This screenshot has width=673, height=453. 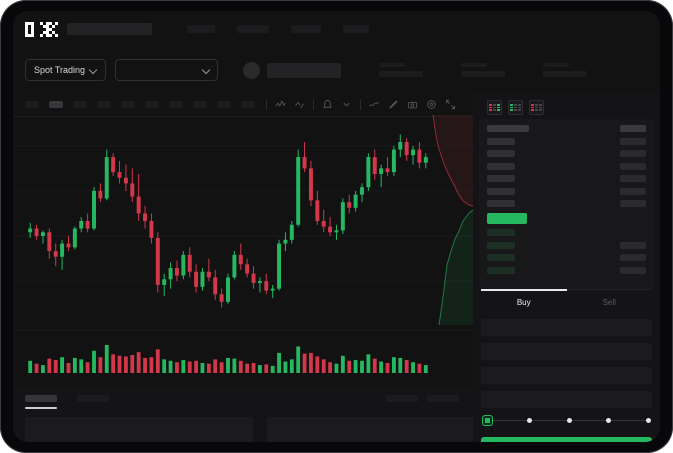 What do you see at coordinates (515, 107) in the screenshot?
I see `orderbook-view-bids` at bounding box center [515, 107].